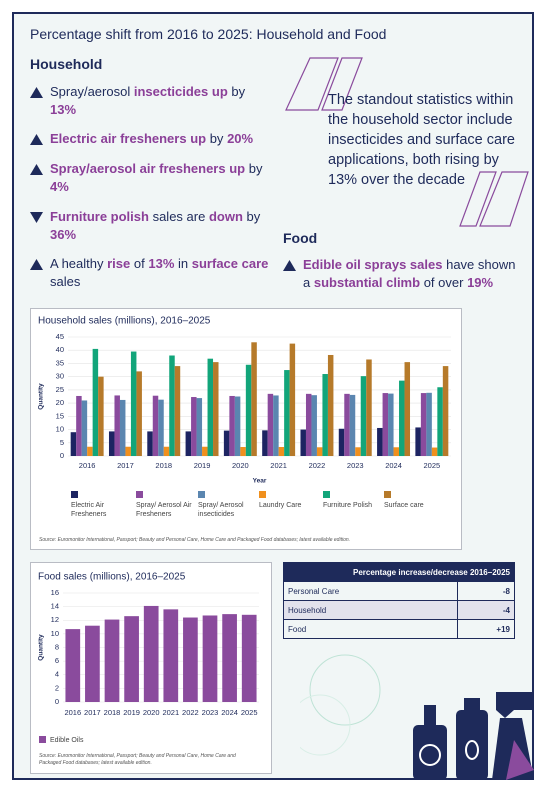  What do you see at coordinates (300, 238) in the screenshot?
I see `food-heading: Food` at bounding box center [300, 238].